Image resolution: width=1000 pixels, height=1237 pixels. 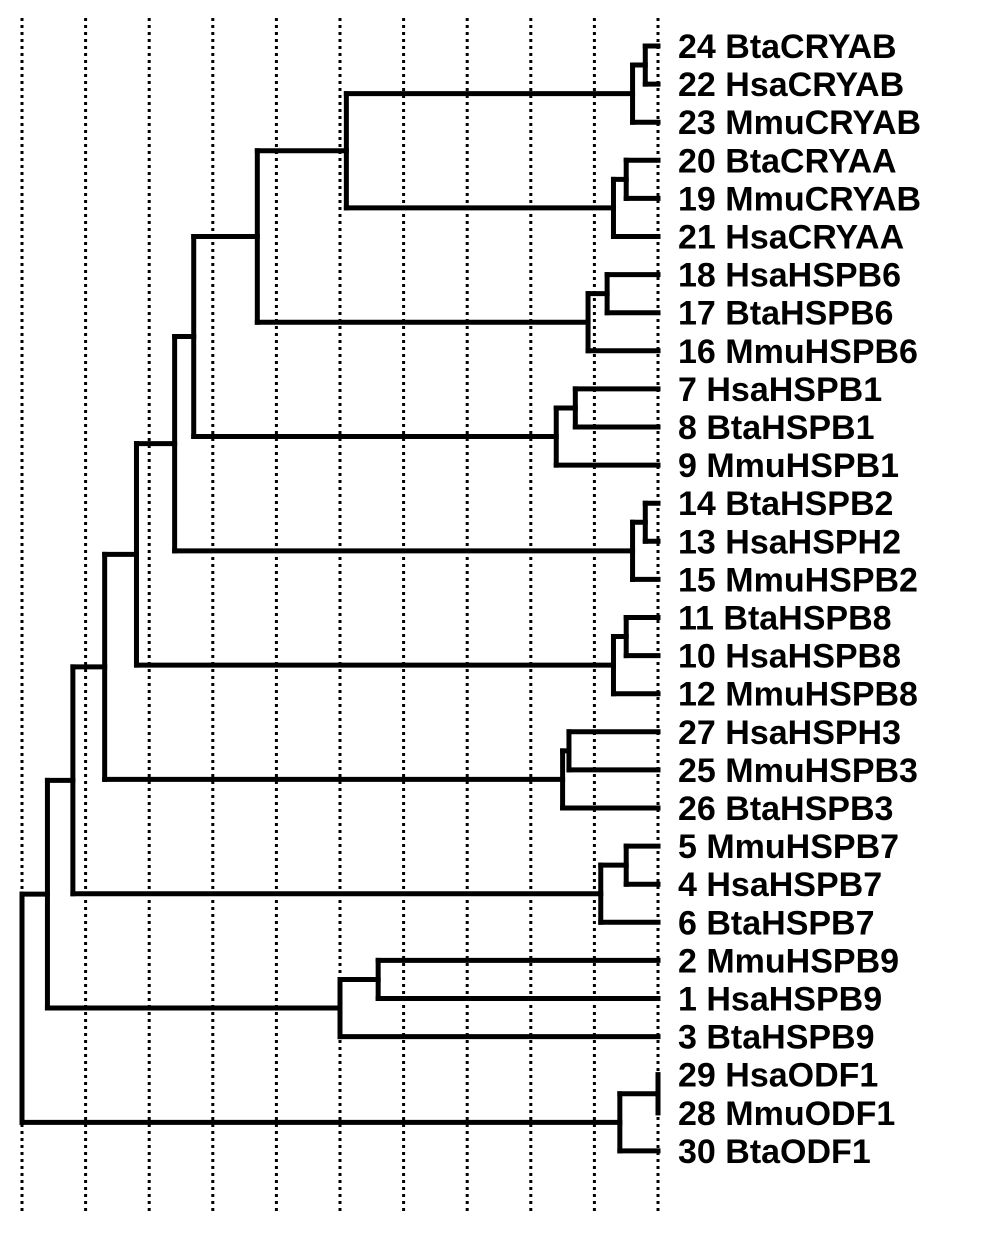 I want to click on leaf-label-24: 24 BtaCRYAB, so click(x=787, y=47).